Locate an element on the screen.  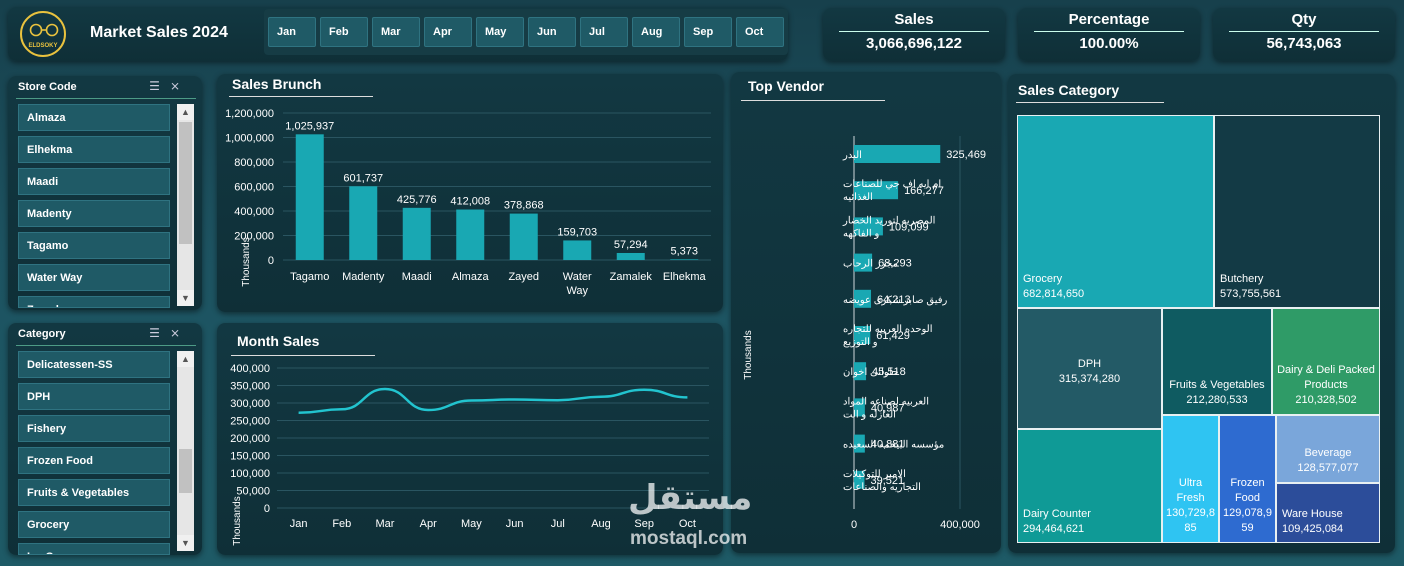
treemap-cell-butchery: Butchery 573,755,561 is located at coordinates (1297, 211).